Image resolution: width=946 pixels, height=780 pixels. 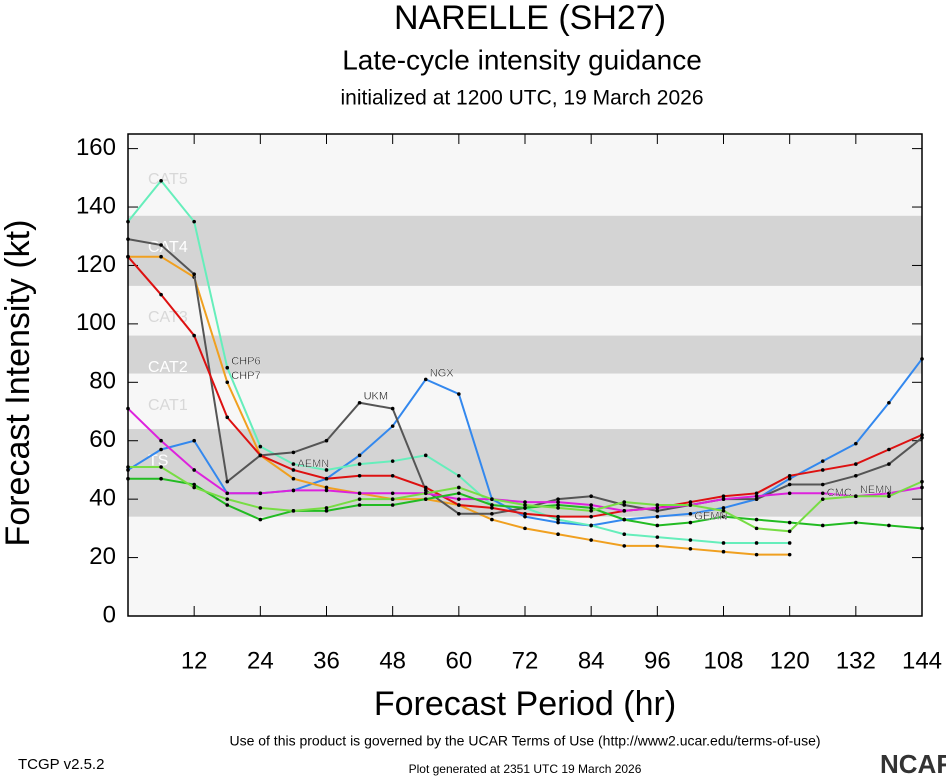 What do you see at coordinates (96, 322) in the screenshot?
I see `y-tick-label: 100` at bounding box center [96, 322].